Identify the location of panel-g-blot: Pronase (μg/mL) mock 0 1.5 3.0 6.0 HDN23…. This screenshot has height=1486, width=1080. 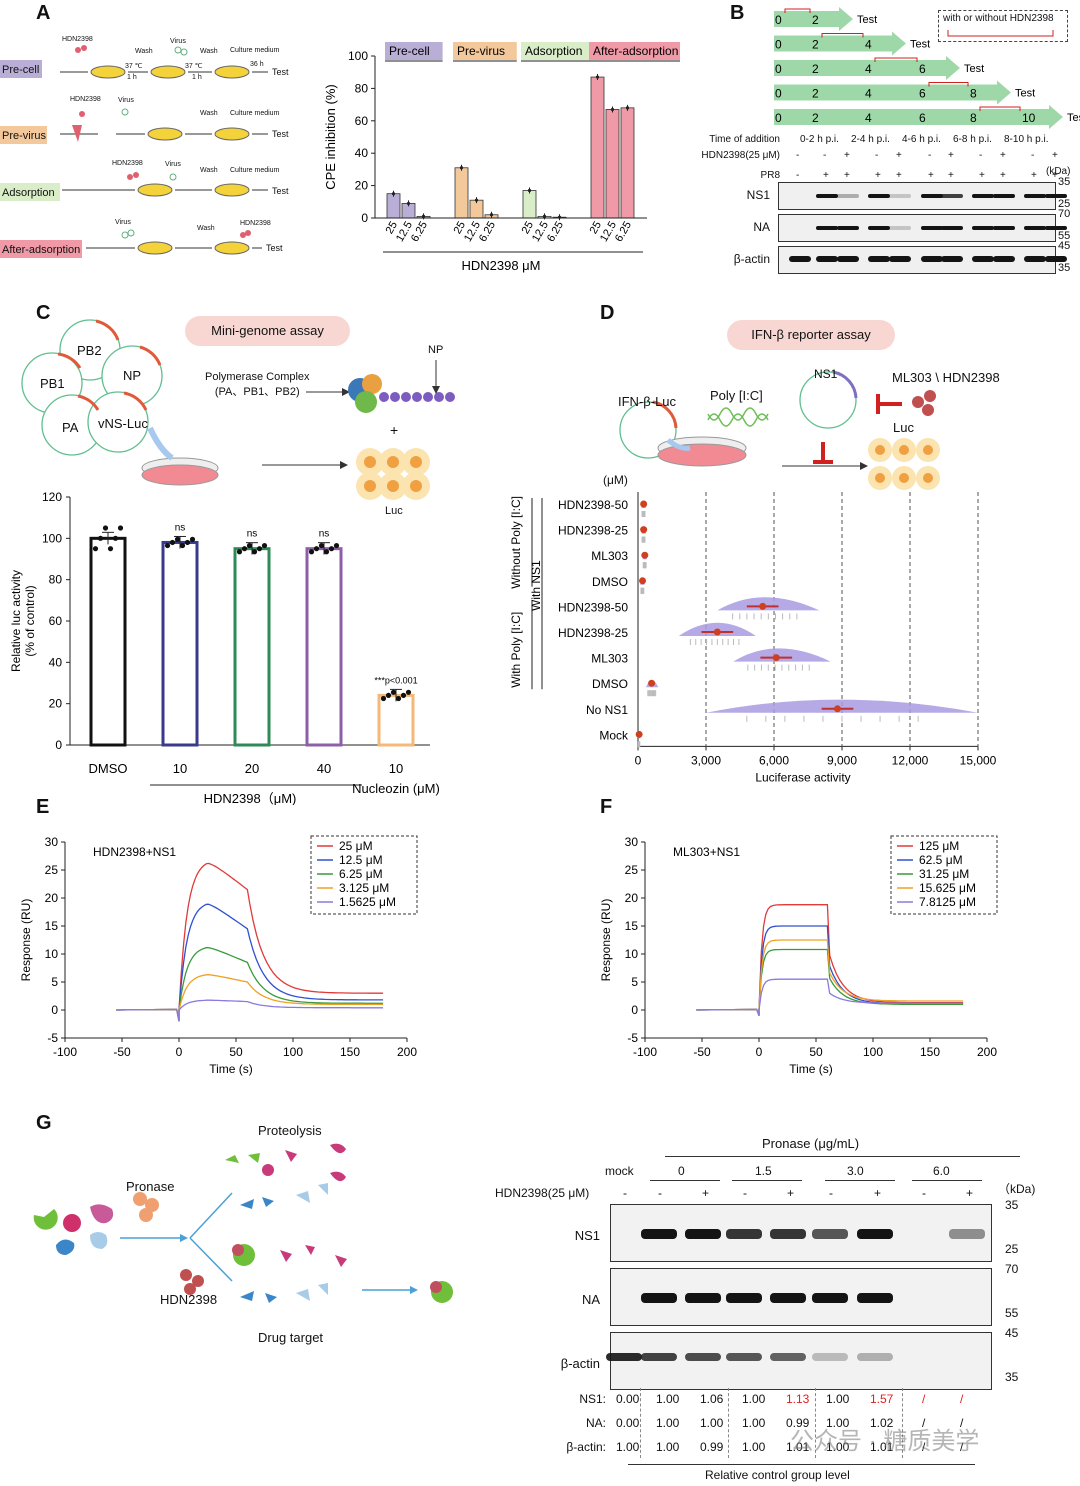
(785, 1308).